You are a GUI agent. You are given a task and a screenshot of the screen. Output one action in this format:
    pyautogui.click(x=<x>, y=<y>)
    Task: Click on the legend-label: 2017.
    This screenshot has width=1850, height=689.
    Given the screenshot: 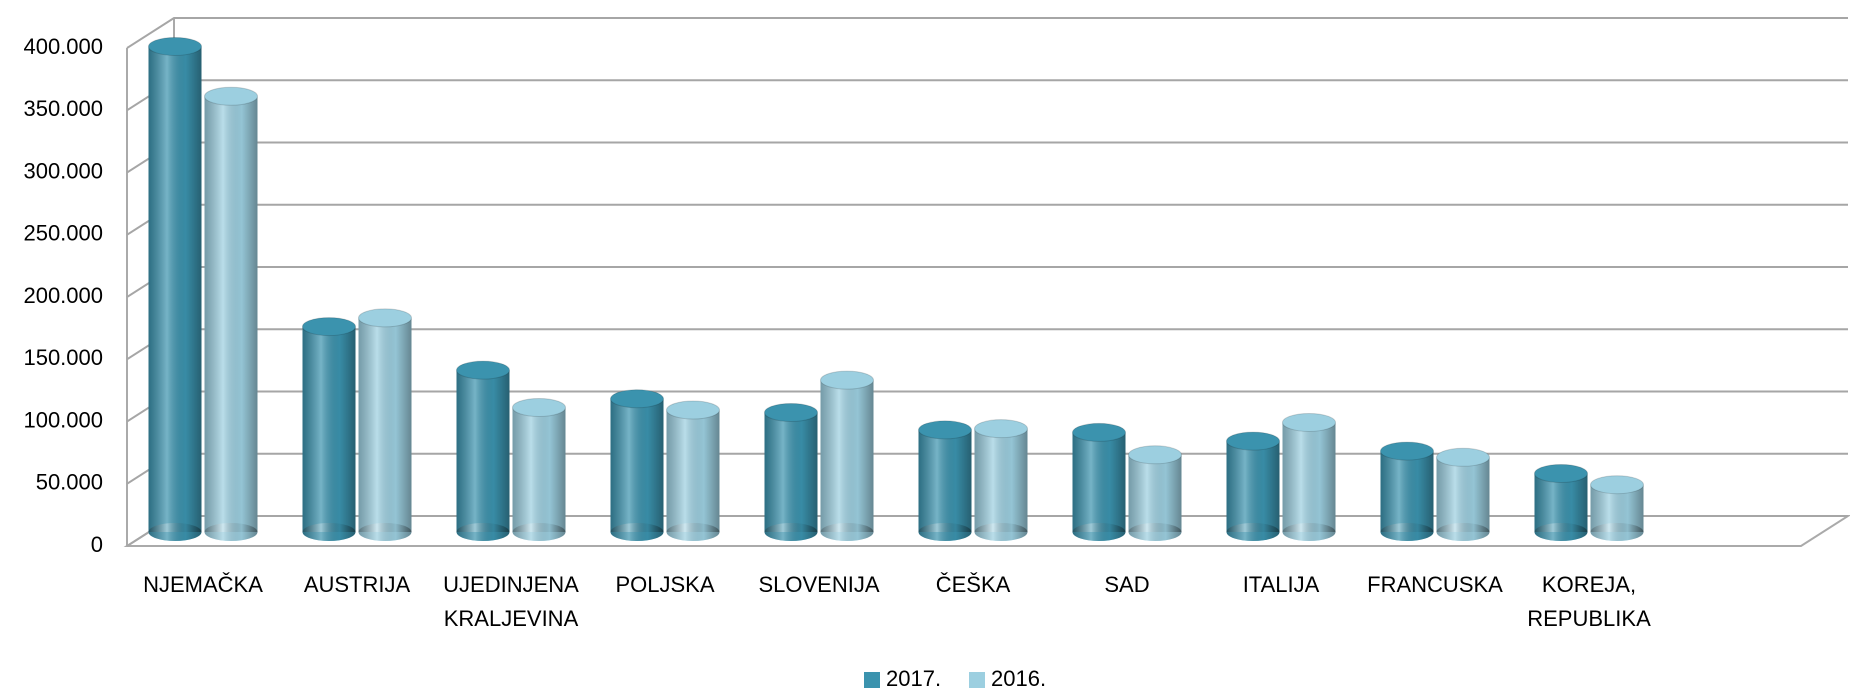 What is the action you would take?
    pyautogui.click(x=913, y=677)
    